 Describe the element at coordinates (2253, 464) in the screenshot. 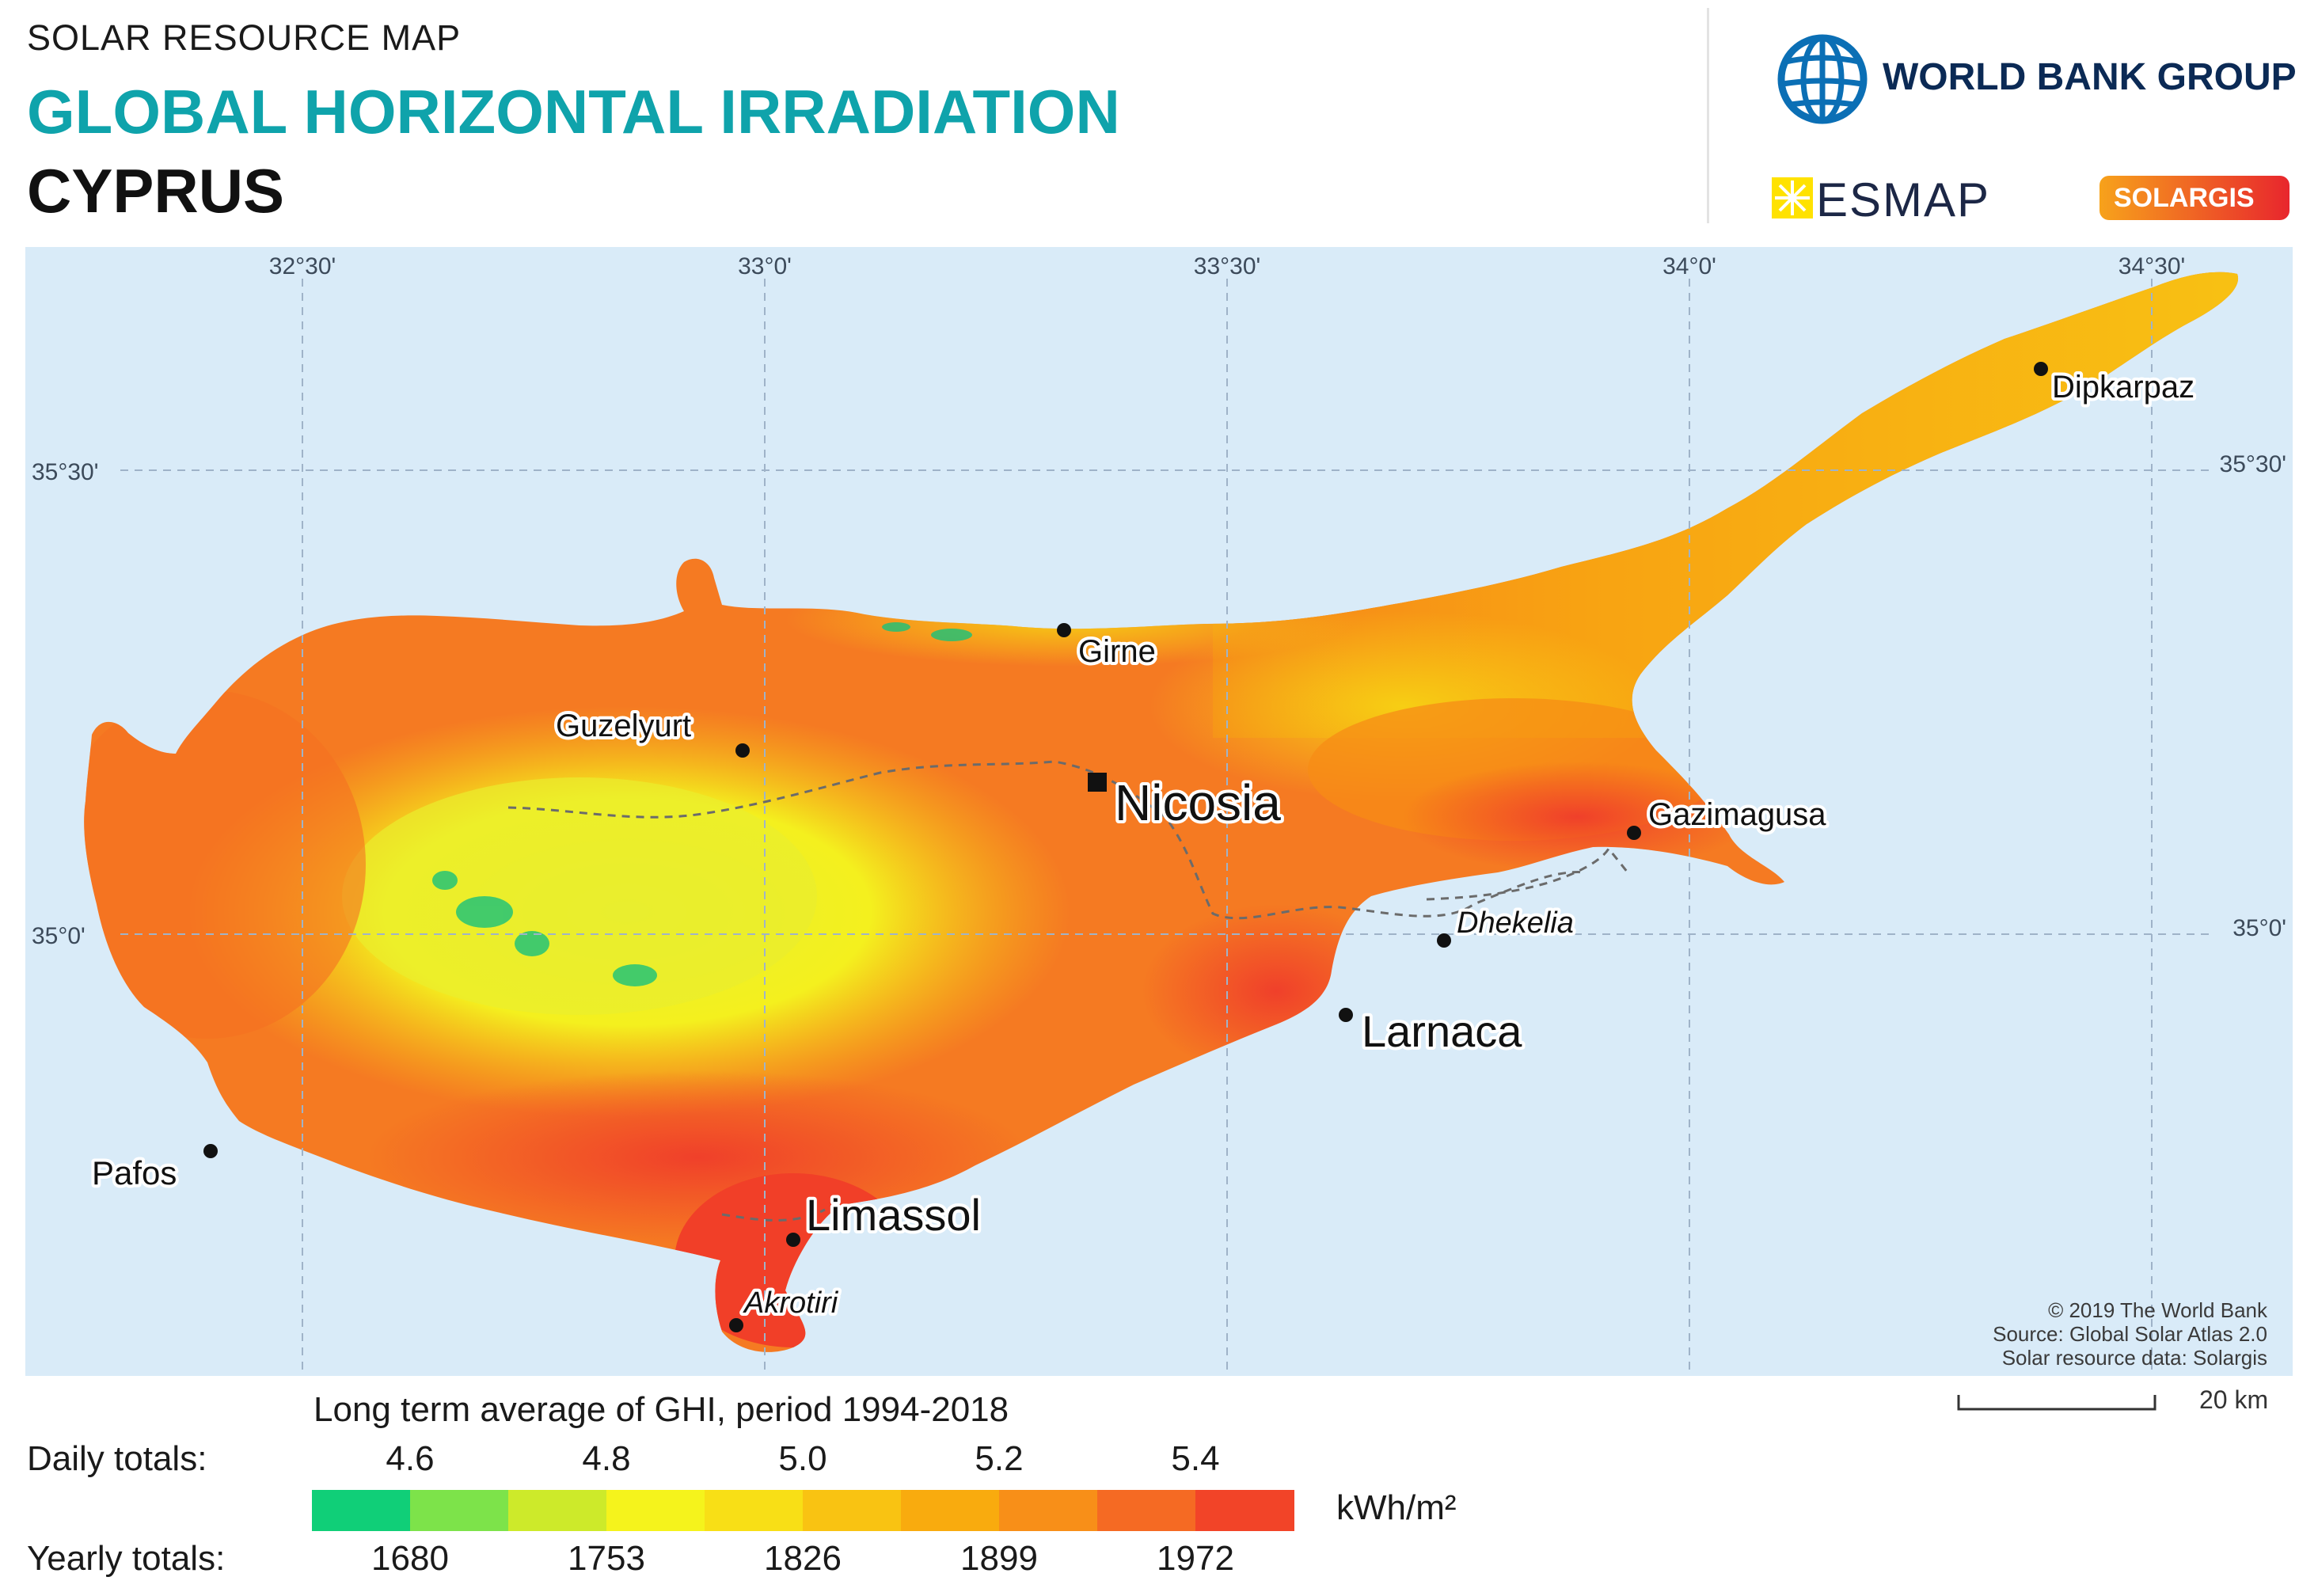

I see `lat-label-right: 35°30'` at that location.